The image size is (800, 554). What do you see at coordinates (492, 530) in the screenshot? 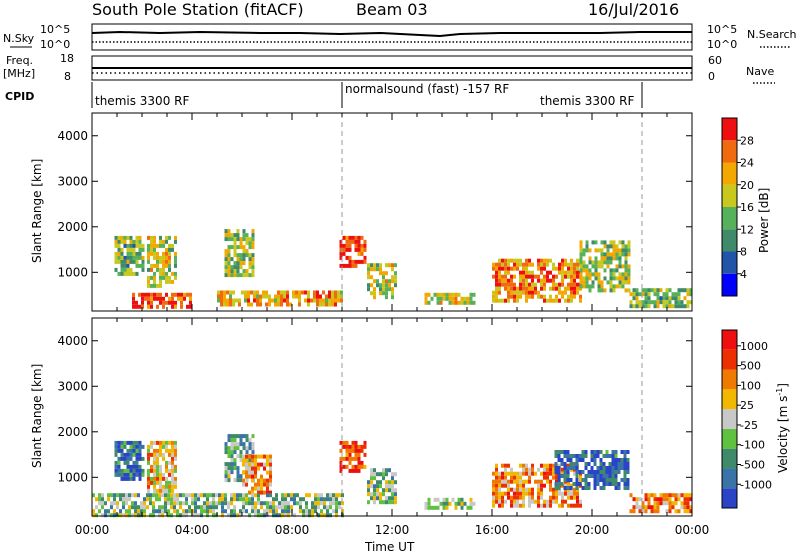
I see `velocity-xtick-label-5: 16:00` at bounding box center [492, 530].